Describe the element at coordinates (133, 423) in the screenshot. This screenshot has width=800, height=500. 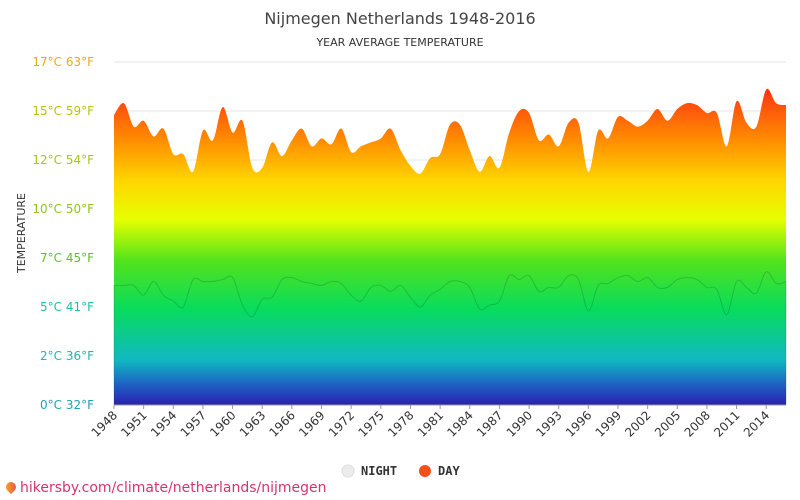
I see `x-tick-label: 1951` at that location.